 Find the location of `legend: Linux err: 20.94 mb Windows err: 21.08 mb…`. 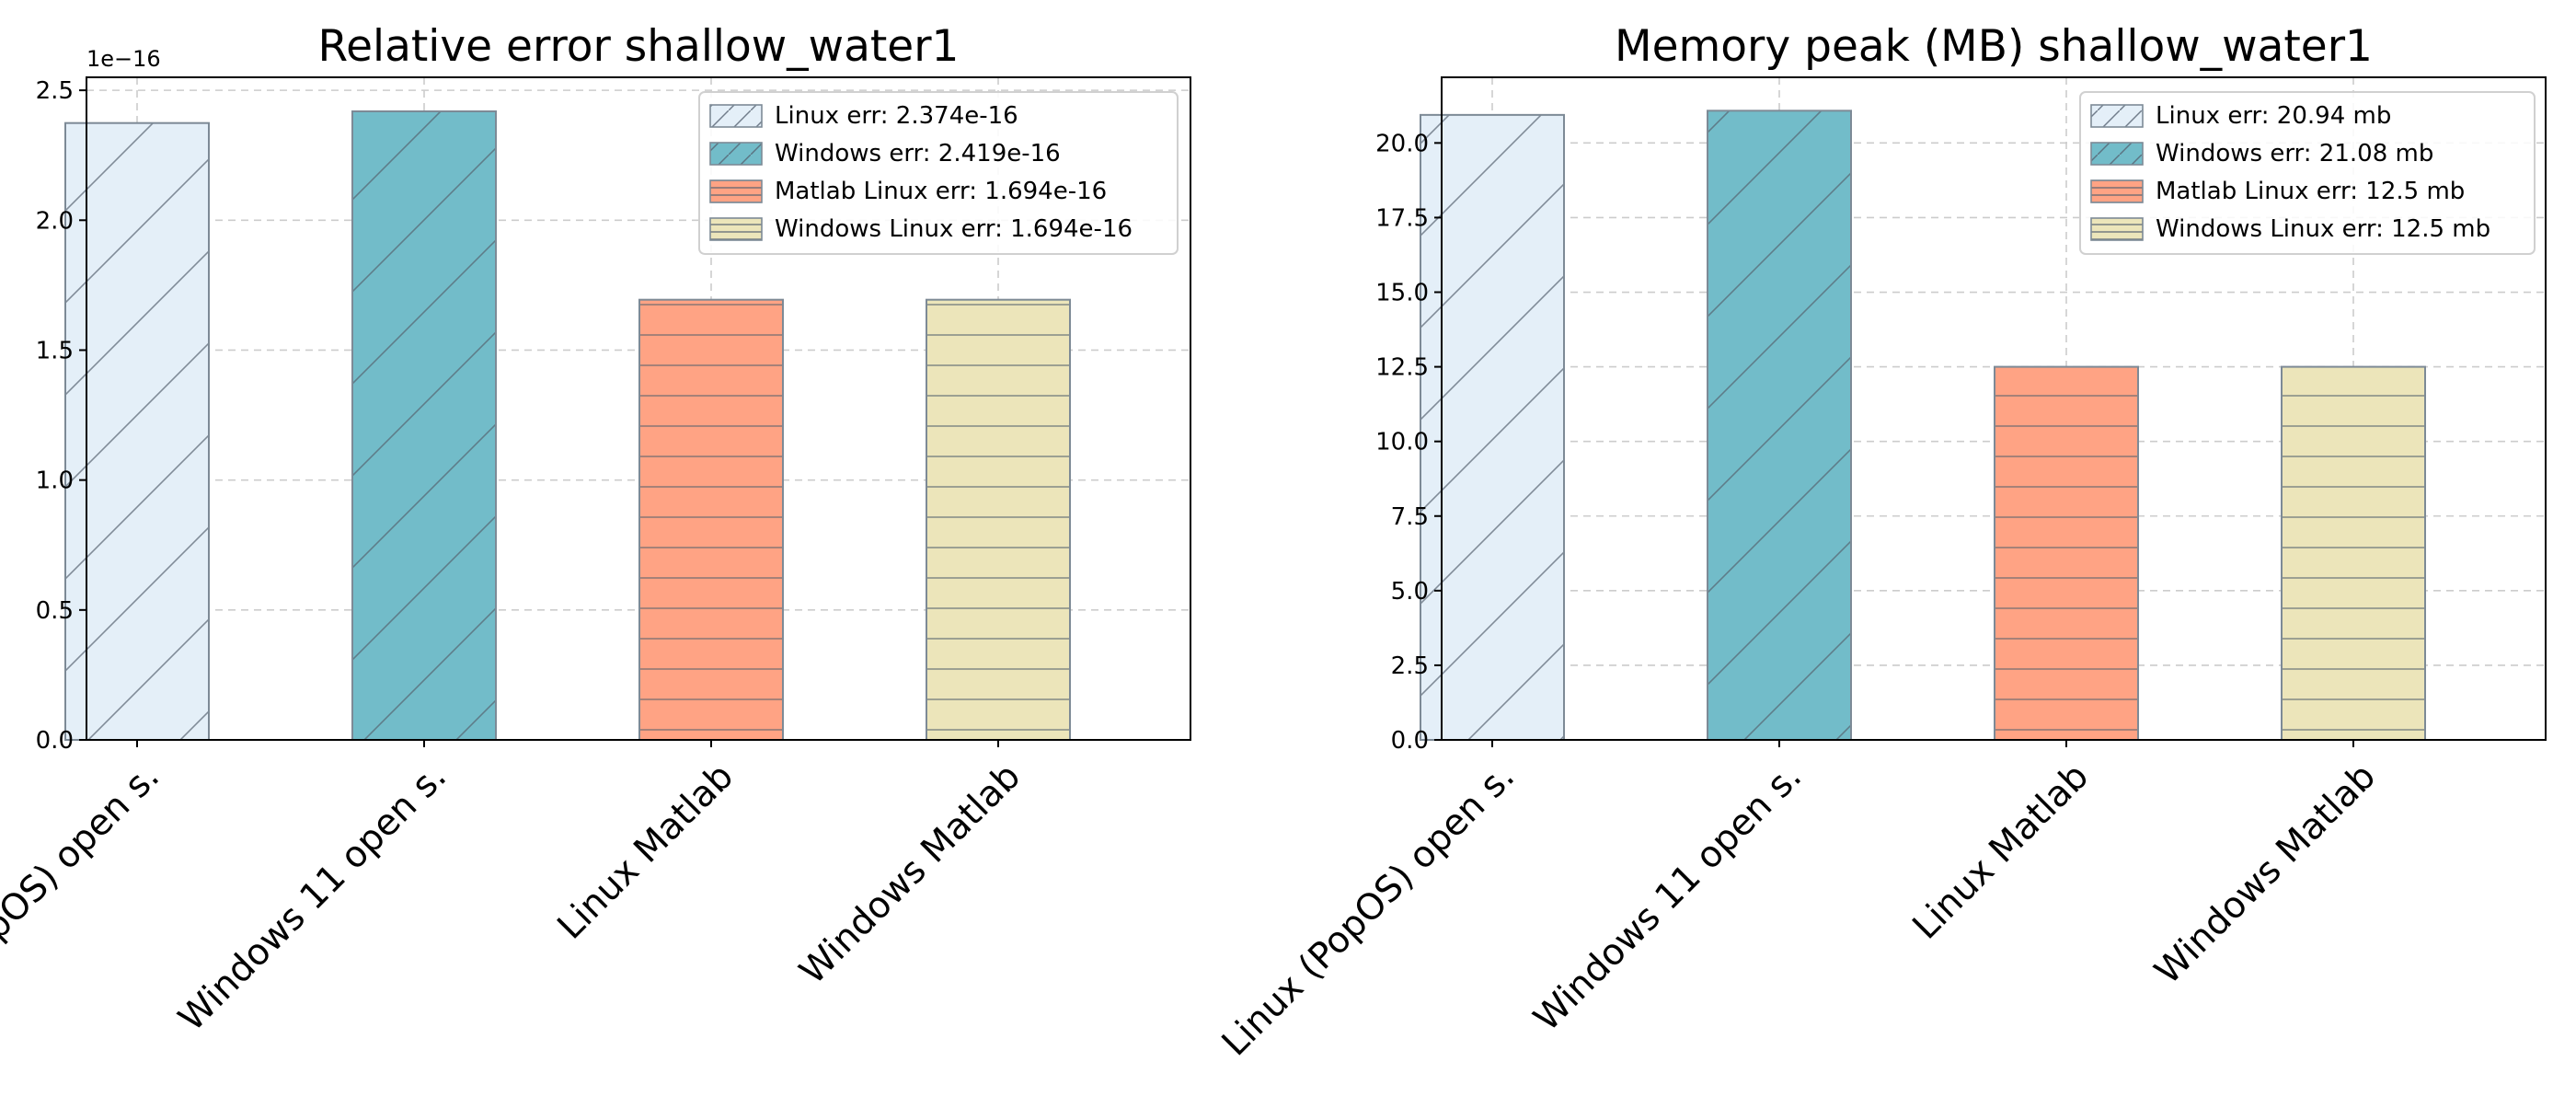

legend: Linux err: 20.94 mb Windows err: 21.08 mb… is located at coordinates (2307, 173).